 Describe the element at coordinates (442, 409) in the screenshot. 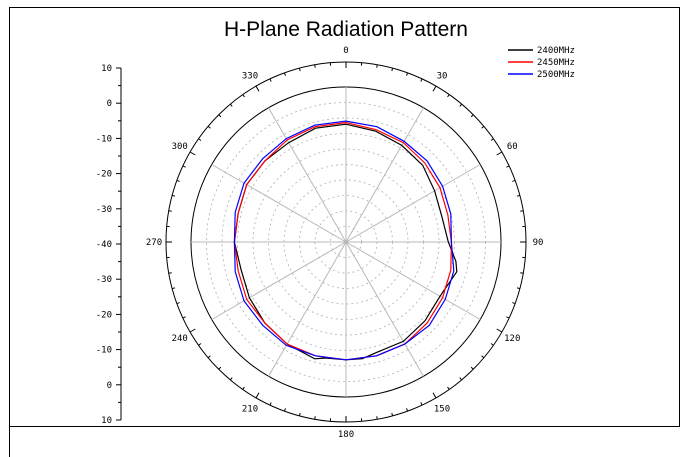

I see `angle-label: 150` at that location.